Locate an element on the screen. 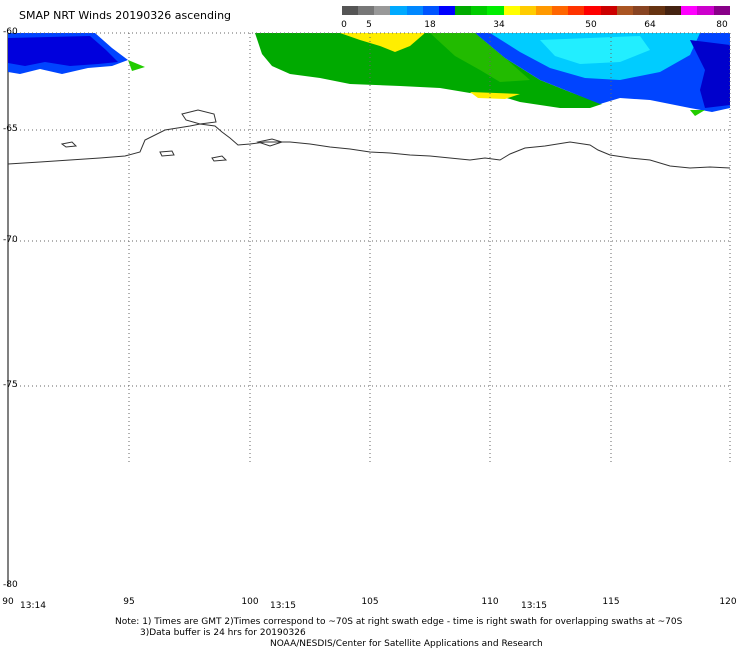 The width and height of the screenshot is (740, 650). antarctic-coastline is located at coordinates (369, 146).